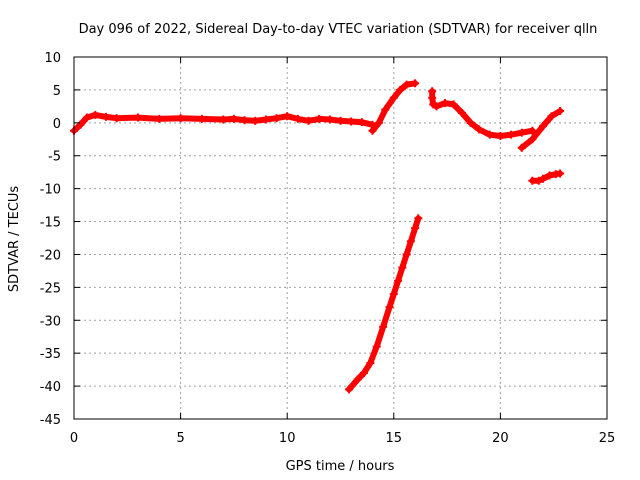  I want to click on y-tick-label: -30, so click(50, 321).